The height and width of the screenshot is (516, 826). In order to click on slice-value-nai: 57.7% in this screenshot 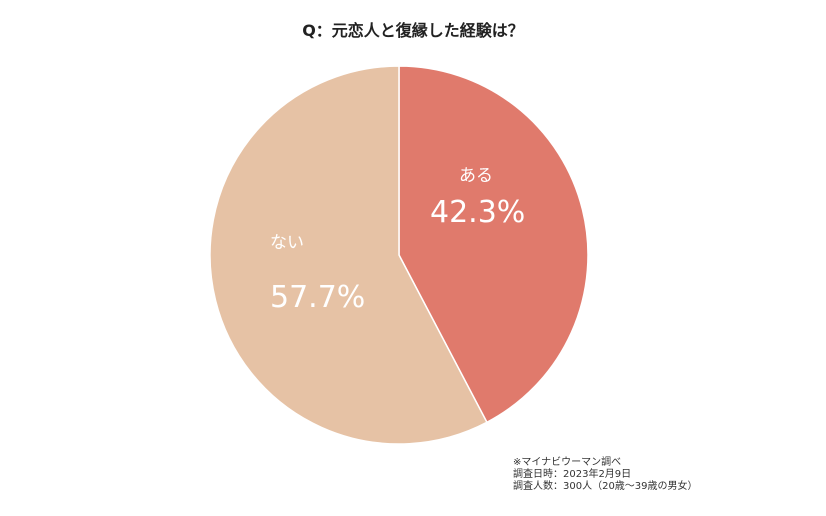, I will do `click(318, 297)`.